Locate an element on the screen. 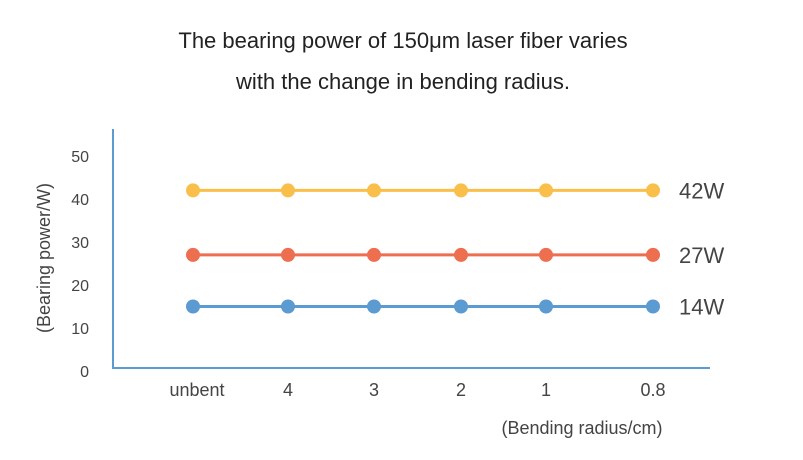  y-tick-label: 10 is located at coordinates (80, 329).